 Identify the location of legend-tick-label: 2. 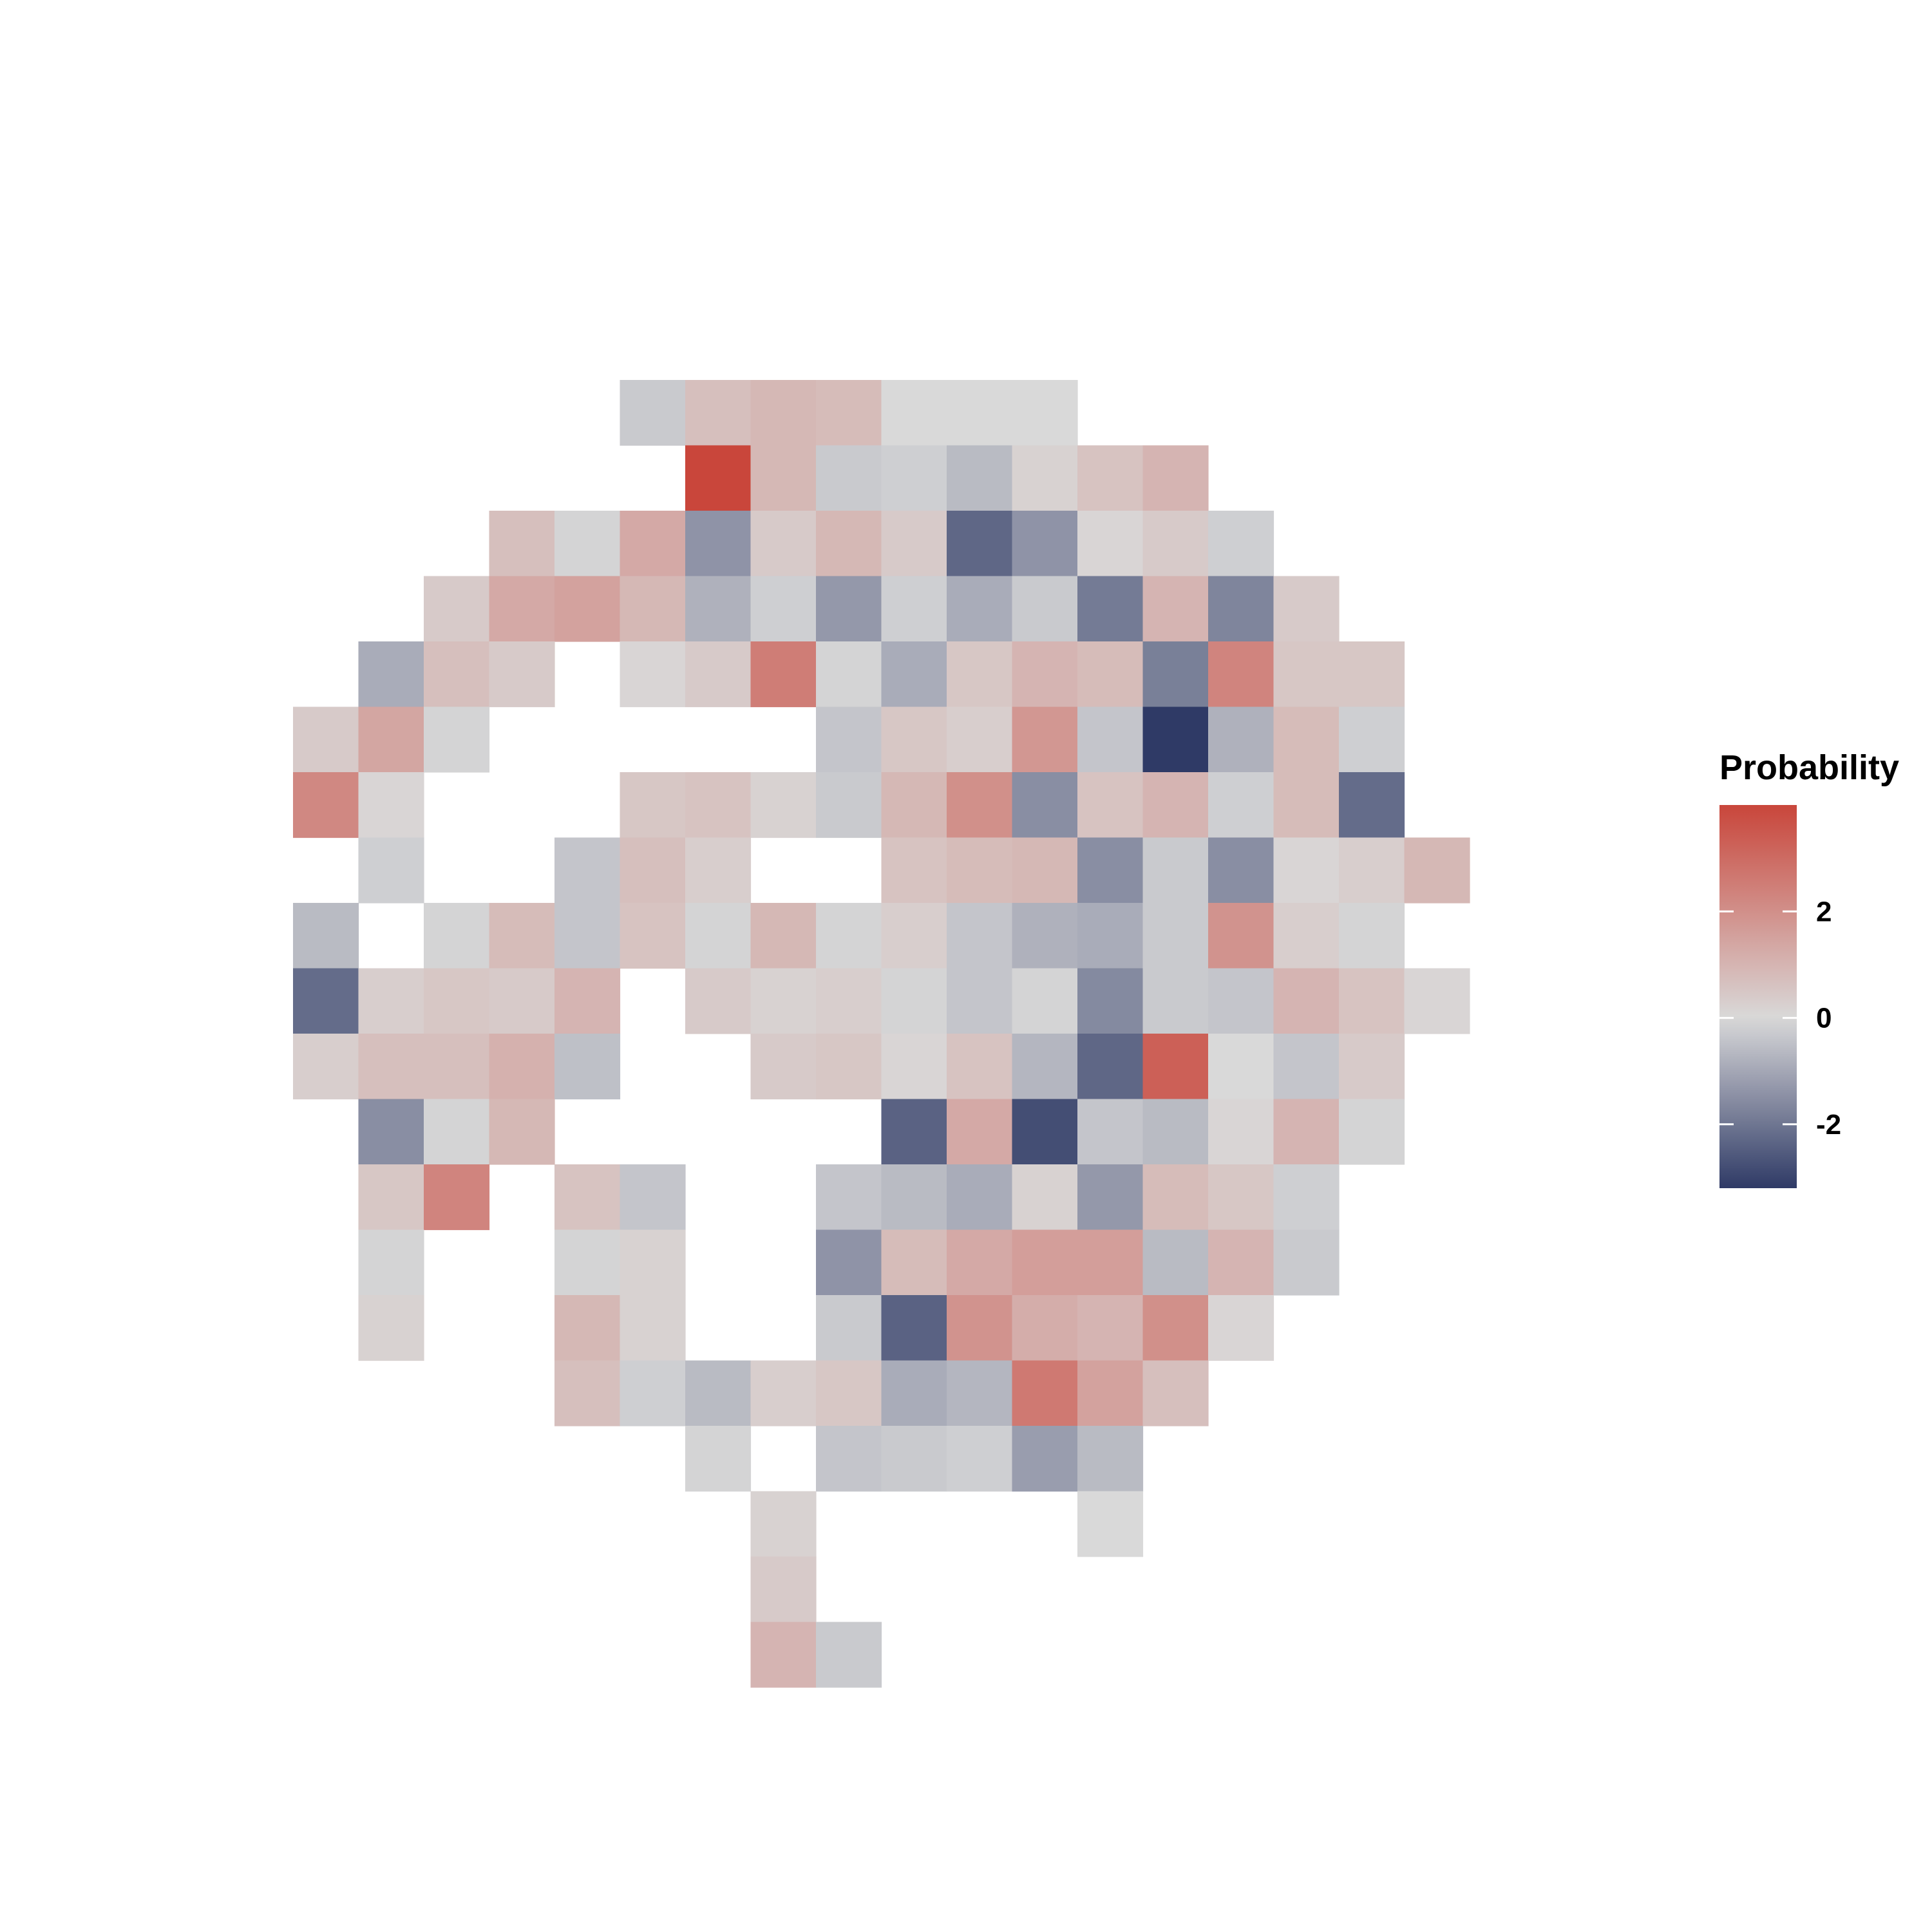
(1824, 911).